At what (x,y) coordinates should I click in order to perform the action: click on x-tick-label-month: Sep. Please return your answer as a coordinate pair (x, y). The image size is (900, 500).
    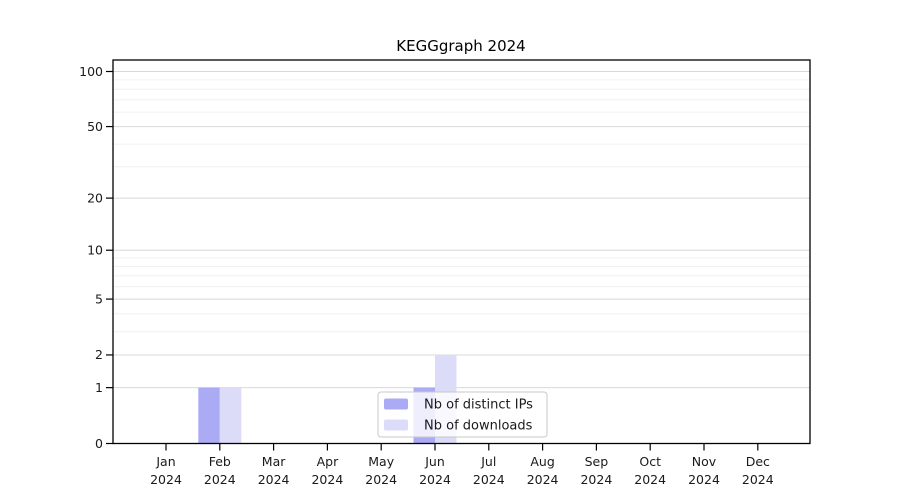
    Looking at the image, I should click on (597, 461).